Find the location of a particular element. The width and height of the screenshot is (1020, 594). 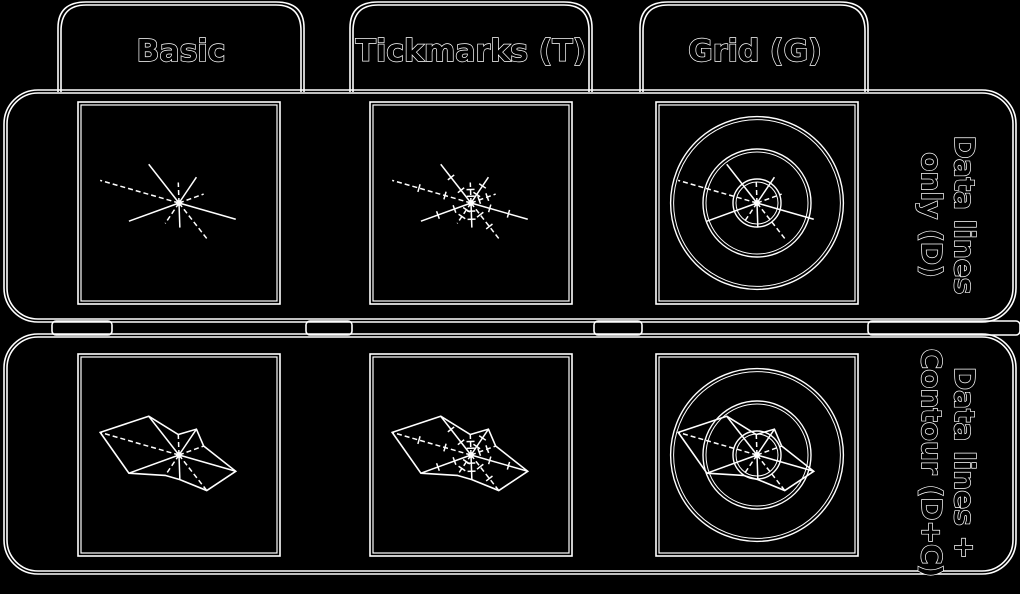

cell-frame-basic-data-lines-contour is located at coordinates (179, 455).